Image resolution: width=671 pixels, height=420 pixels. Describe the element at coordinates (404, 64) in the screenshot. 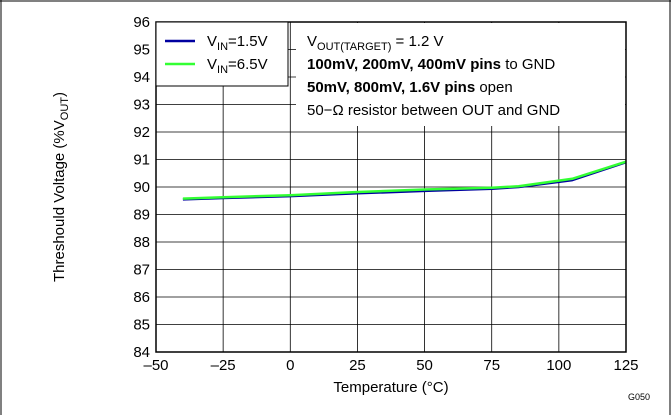

I see `annotation-line-2-bold: 100mV, 200mV, 400mV pins` at that location.